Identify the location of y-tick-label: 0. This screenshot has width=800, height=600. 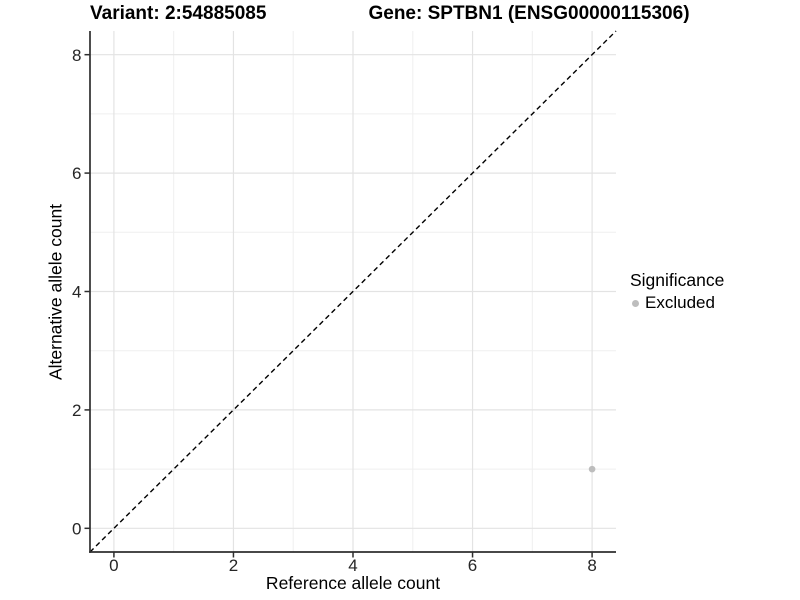
(76, 528).